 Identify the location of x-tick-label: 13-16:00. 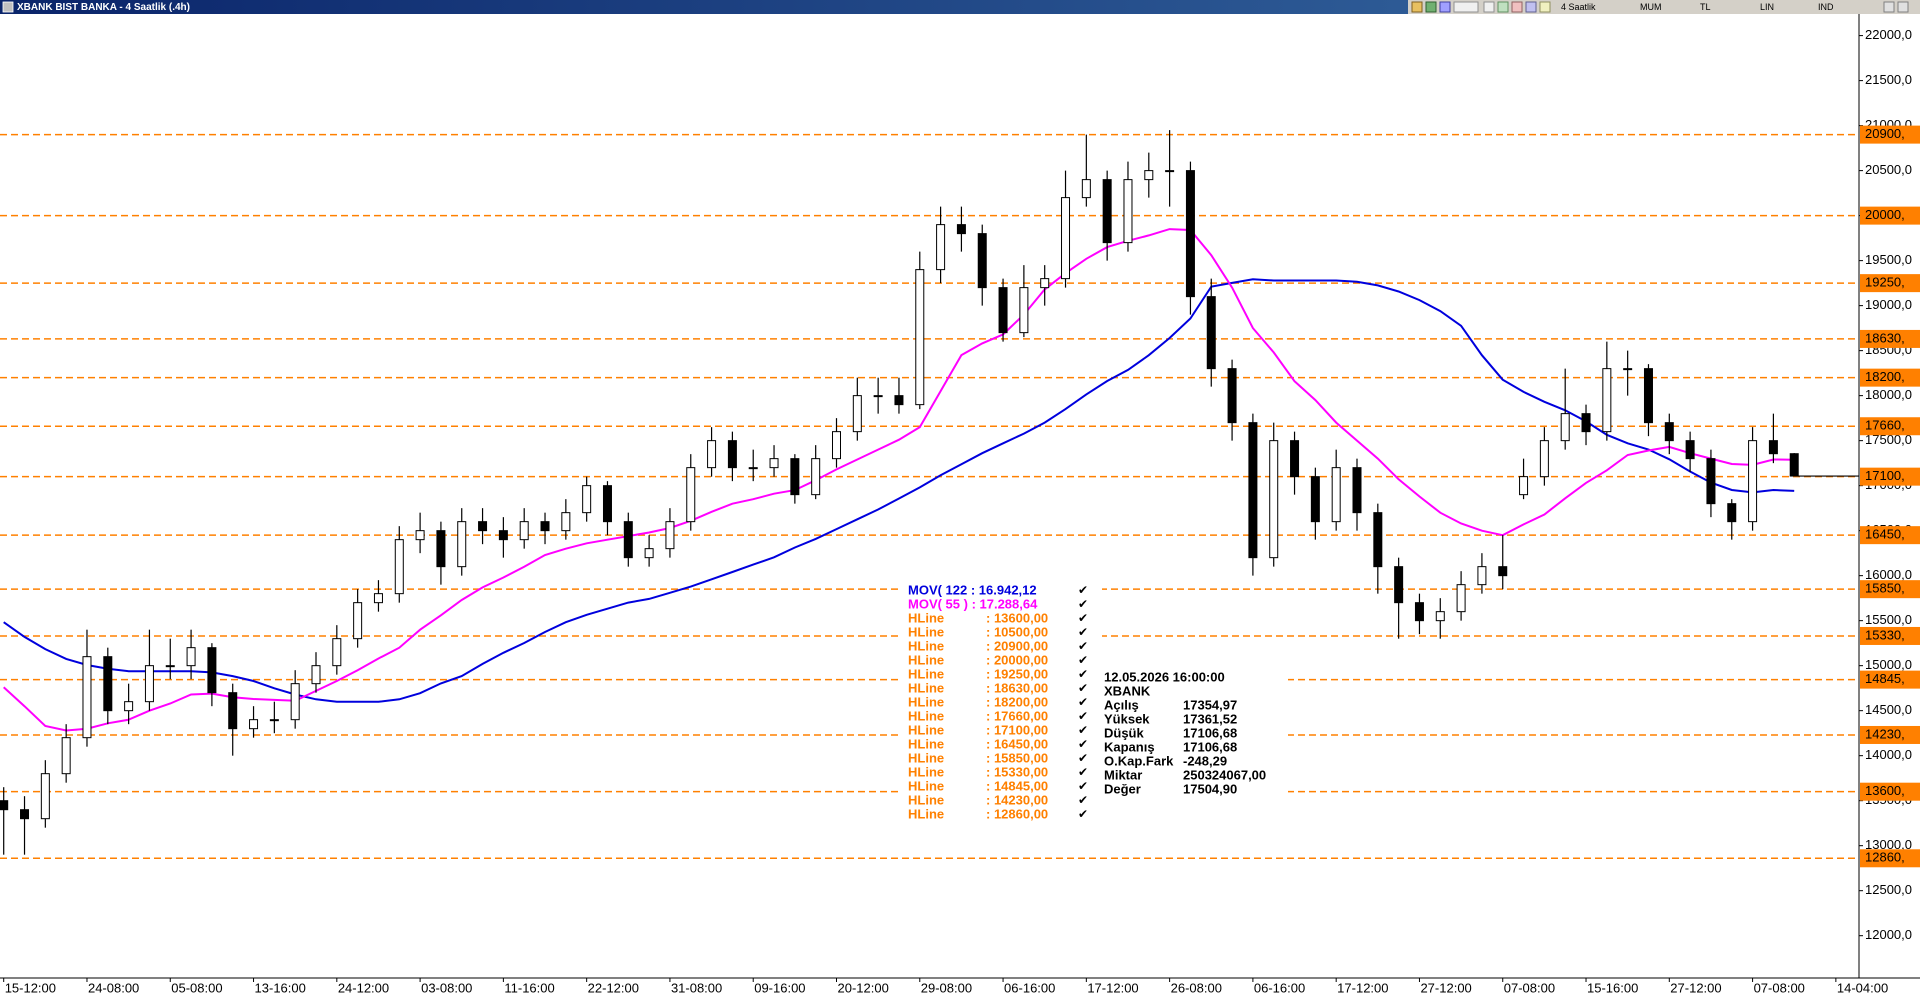
(280, 987).